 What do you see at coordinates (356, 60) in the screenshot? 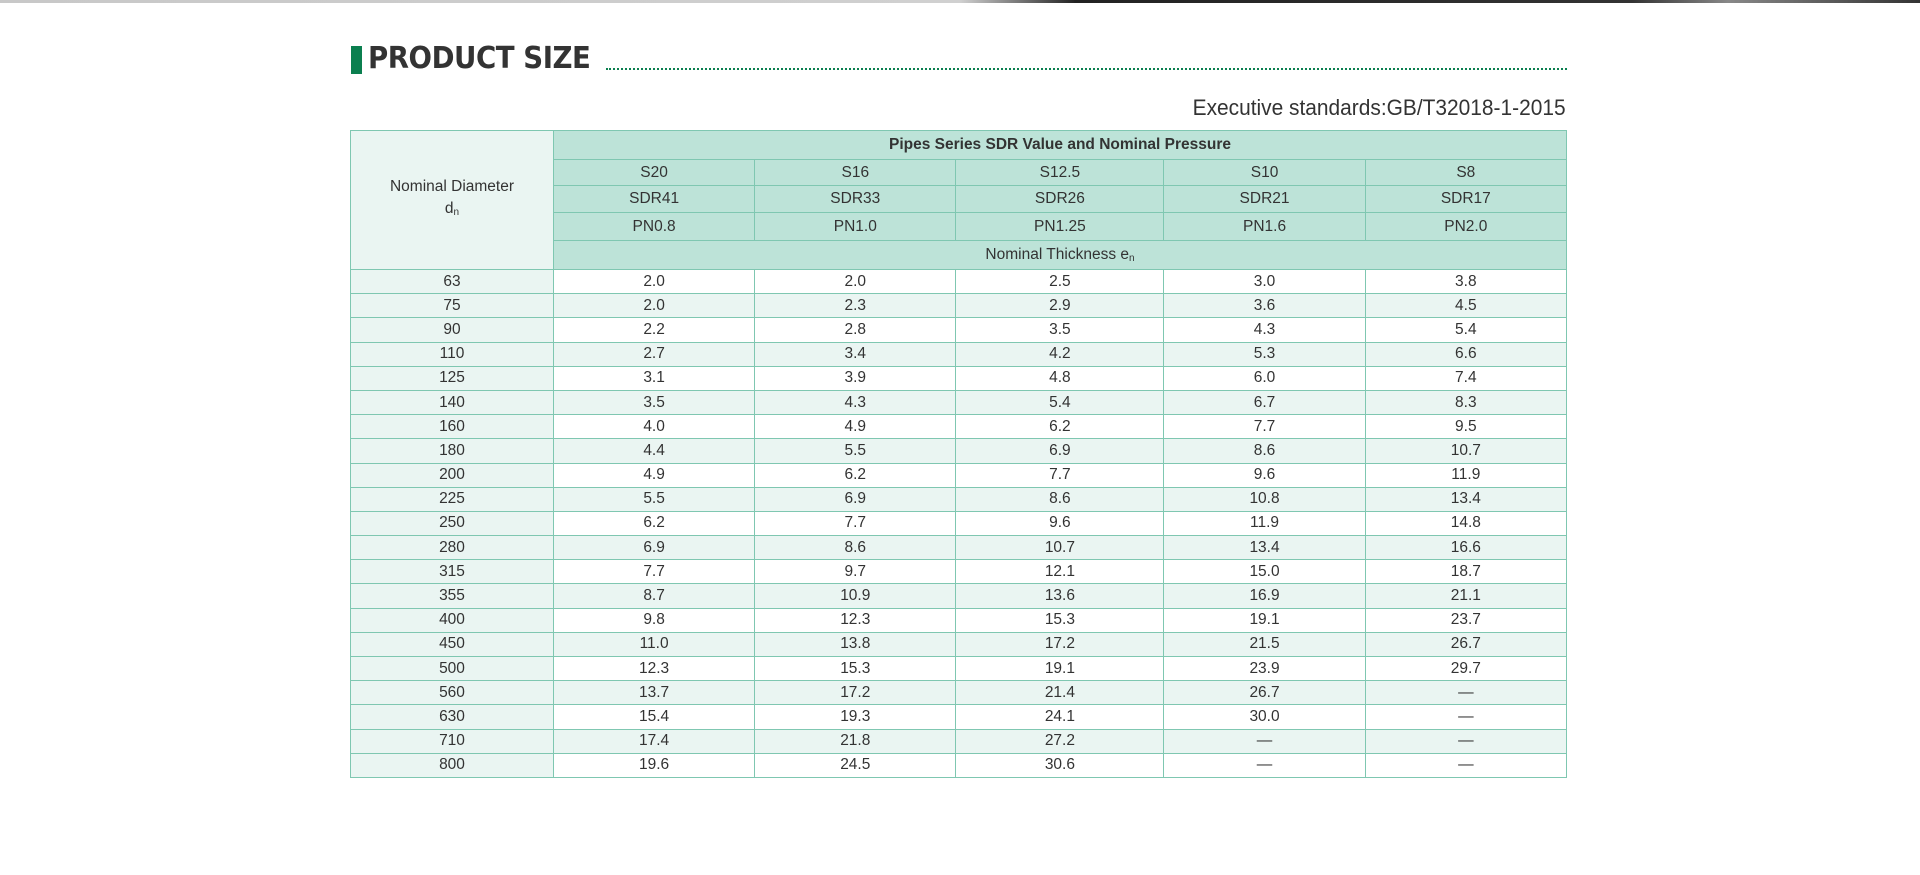
I see `title-accent-bar` at bounding box center [356, 60].